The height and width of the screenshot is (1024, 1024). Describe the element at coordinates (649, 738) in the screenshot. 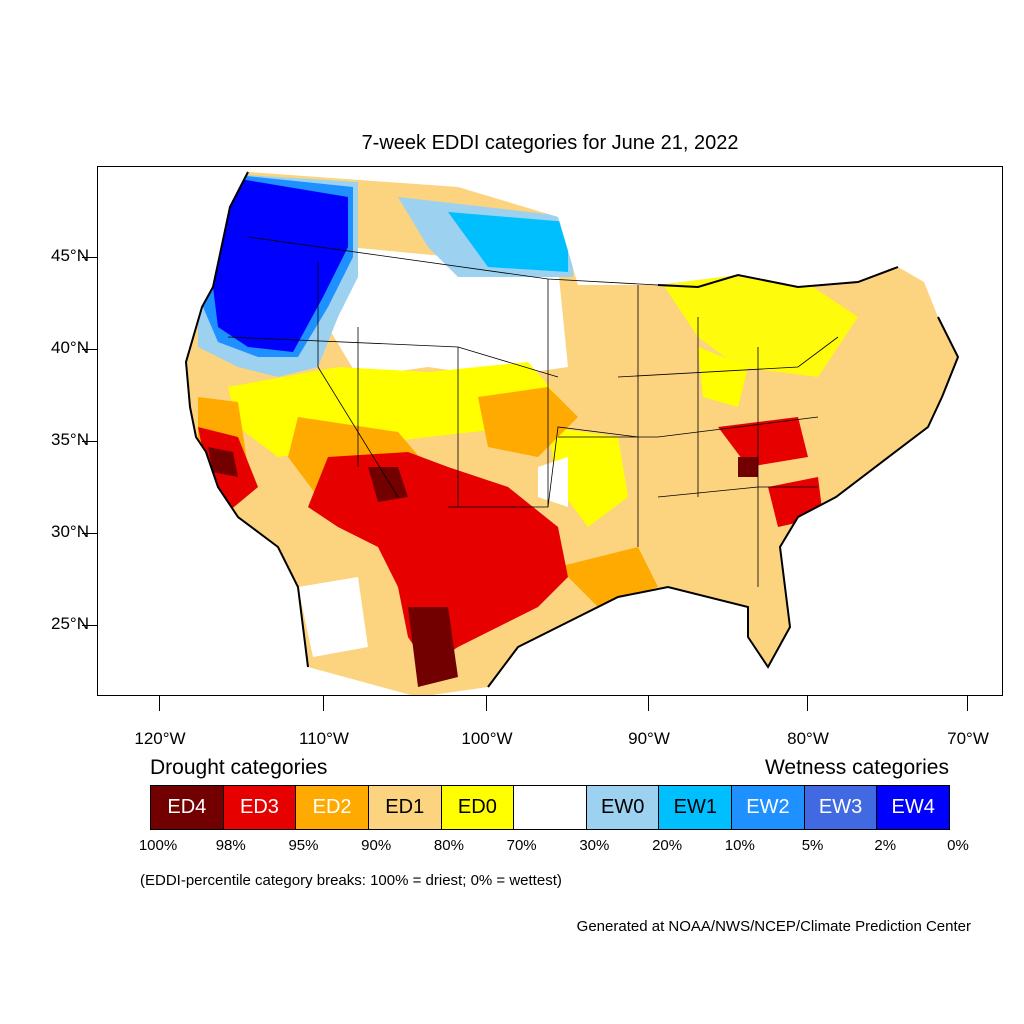

I see `x-tick-label: 90°W` at that location.